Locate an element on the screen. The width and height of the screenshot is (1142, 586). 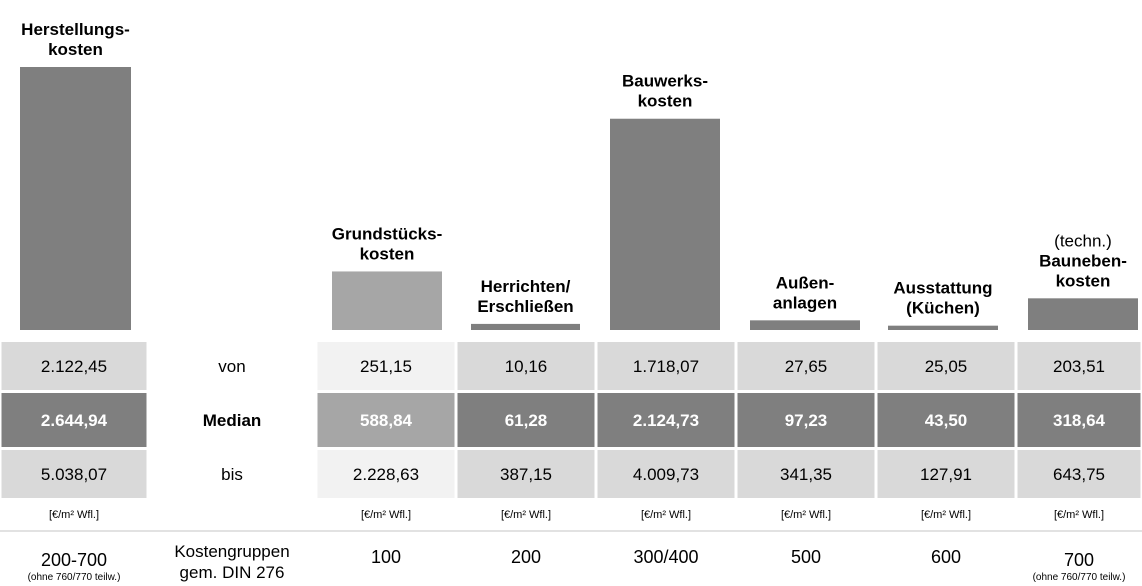
row-label: von is located at coordinates (231, 366).